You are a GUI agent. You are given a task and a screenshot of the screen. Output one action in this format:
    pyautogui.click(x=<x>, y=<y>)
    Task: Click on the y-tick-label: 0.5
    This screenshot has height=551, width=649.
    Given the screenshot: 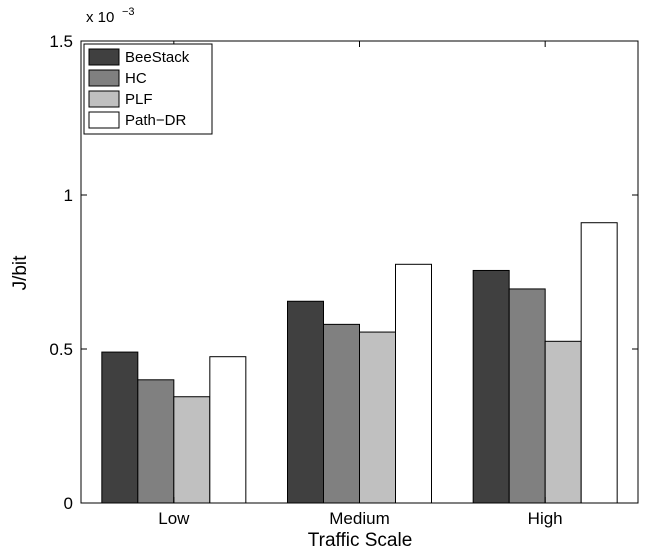 What is the action you would take?
    pyautogui.click(x=61, y=349)
    